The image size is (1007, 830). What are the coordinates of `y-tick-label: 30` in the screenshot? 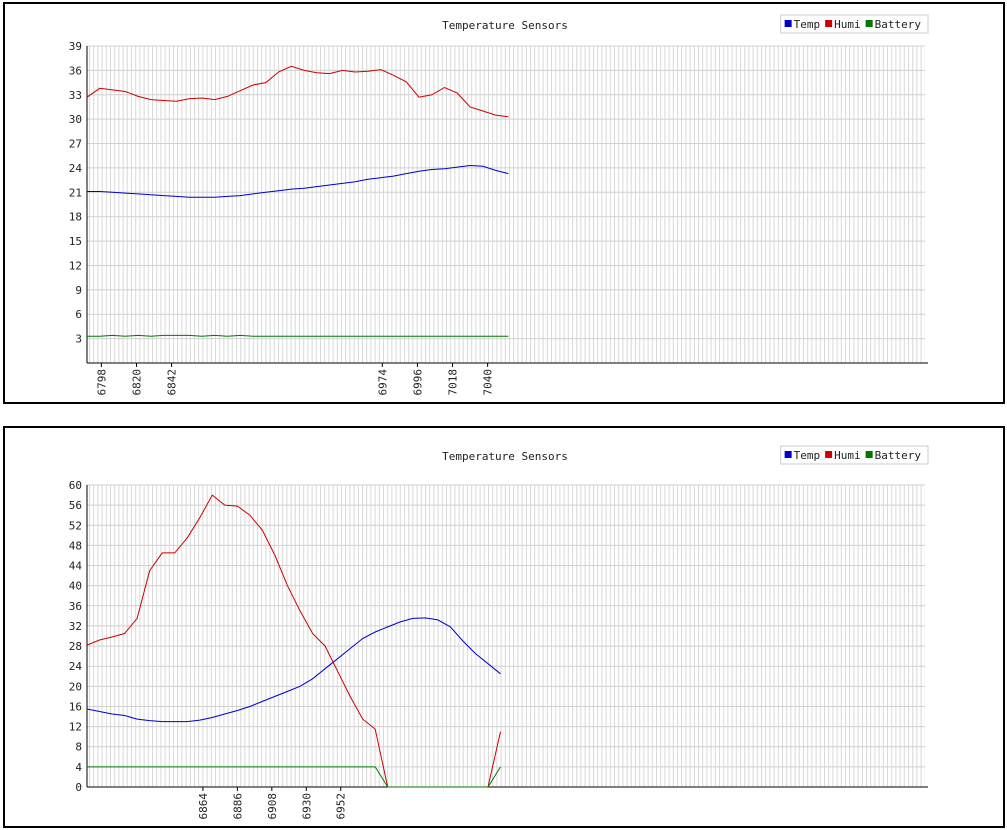 It's located at (75, 119).